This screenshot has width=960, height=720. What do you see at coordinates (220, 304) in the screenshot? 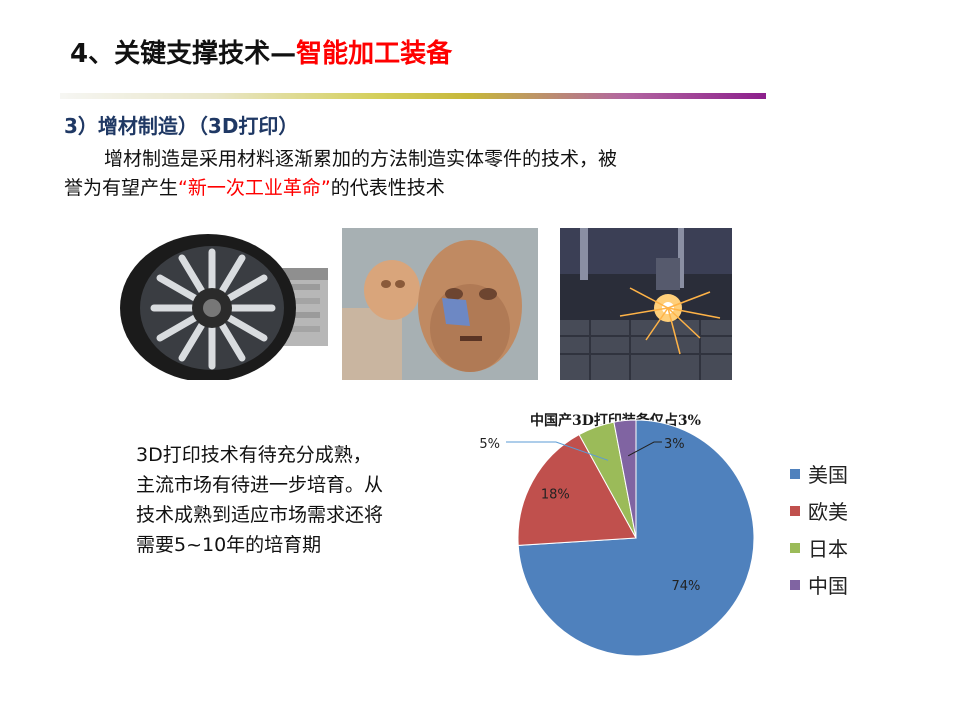
I see `jet-engine-fan-image` at bounding box center [220, 304].